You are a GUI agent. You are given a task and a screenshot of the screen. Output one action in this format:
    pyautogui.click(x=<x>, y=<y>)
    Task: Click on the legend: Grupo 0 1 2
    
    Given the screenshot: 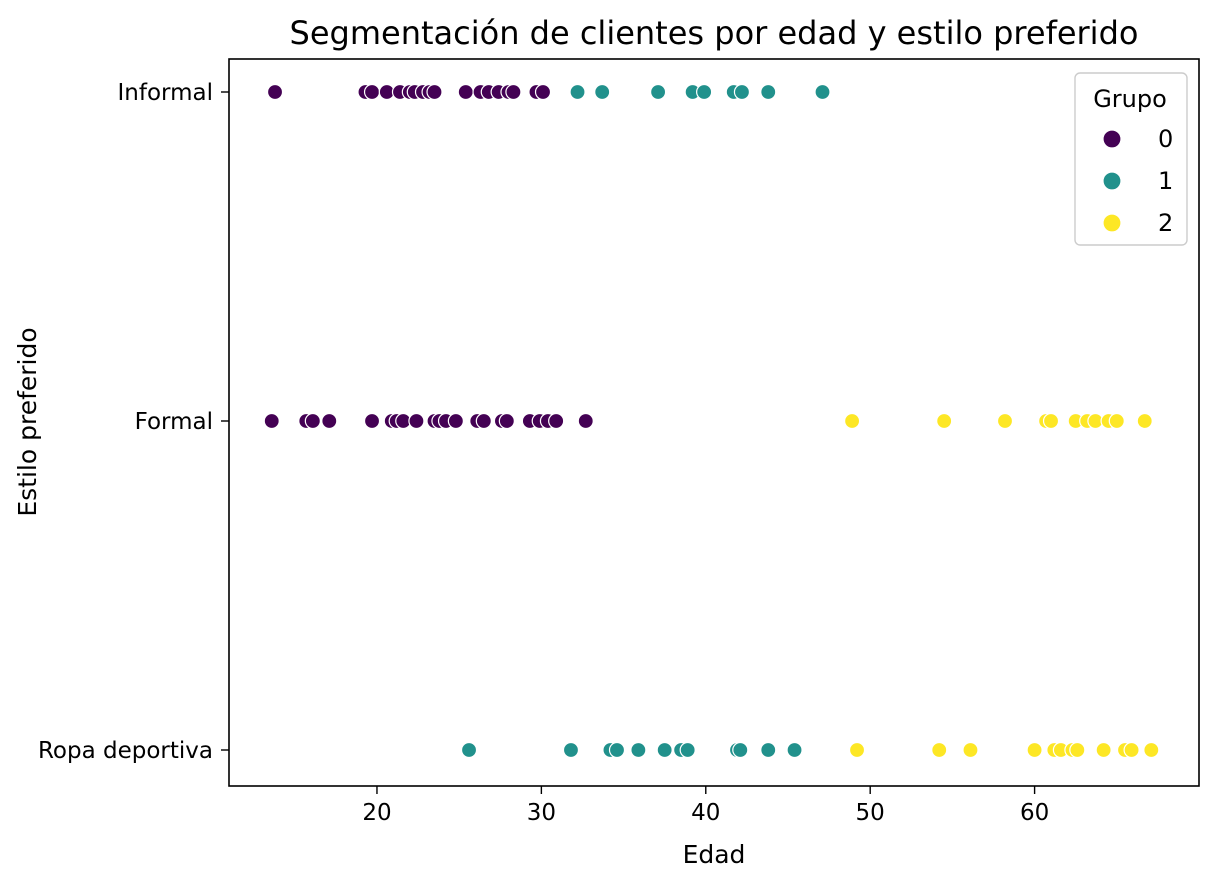 What is the action you would take?
    pyautogui.click(x=1131, y=159)
    